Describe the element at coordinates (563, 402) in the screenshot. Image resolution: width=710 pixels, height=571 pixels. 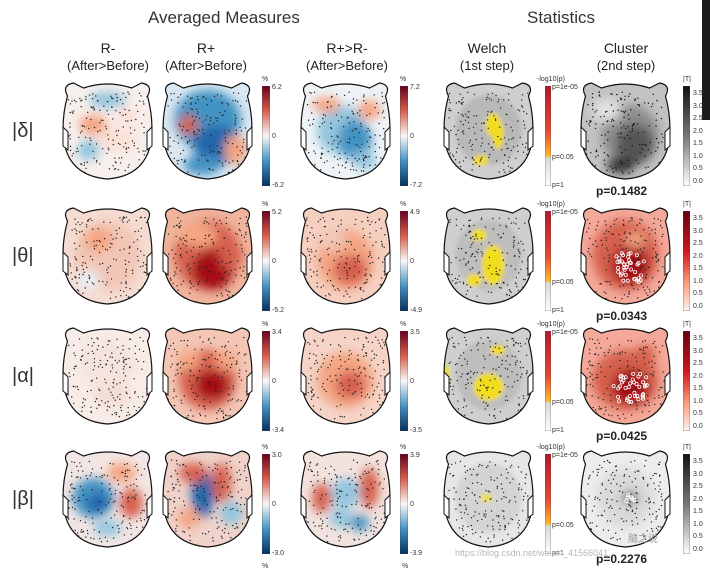
I see `welch-cbar-mid: p=0.05` at that location.